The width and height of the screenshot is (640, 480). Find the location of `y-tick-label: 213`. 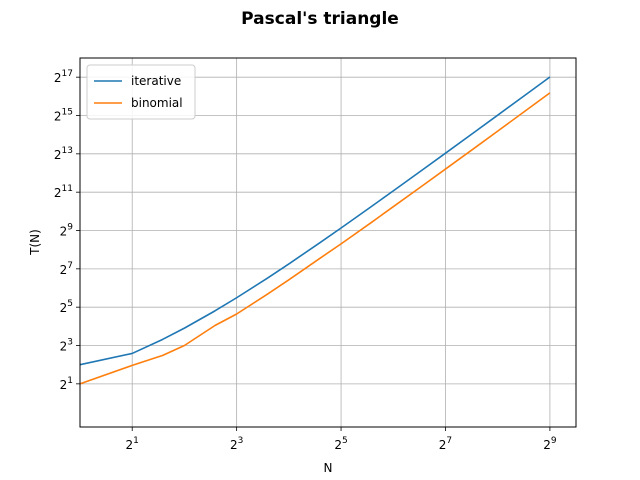

y-tick-label: 213 is located at coordinates (63, 154).